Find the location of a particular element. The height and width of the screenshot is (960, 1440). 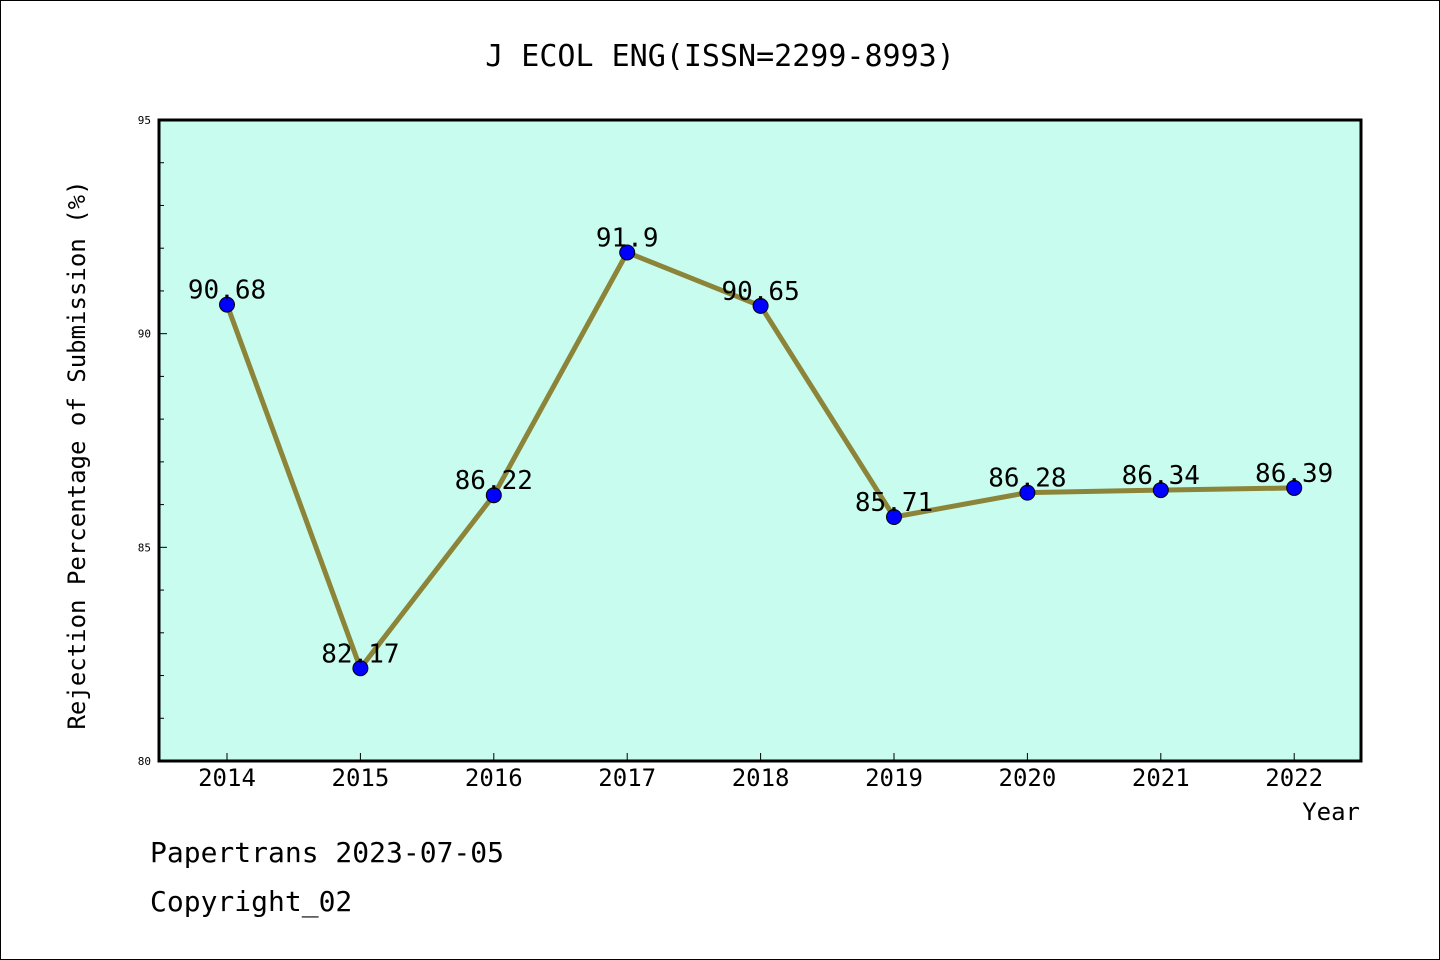

x-tick-label: 2020 is located at coordinates (1028, 778).